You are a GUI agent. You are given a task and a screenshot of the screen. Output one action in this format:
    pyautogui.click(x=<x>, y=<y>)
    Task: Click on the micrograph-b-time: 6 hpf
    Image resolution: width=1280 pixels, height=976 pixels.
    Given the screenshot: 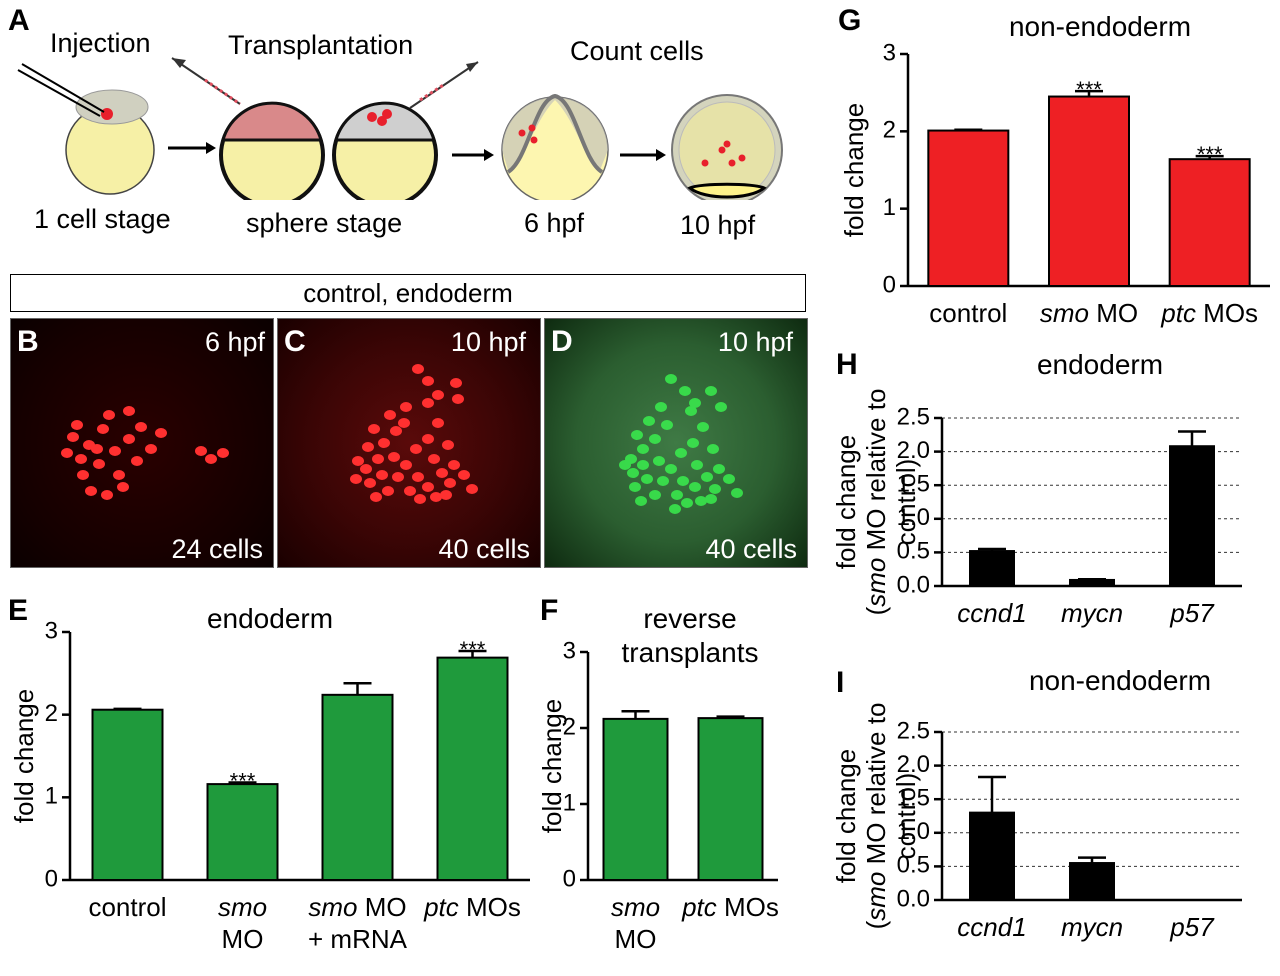 What is the action you would take?
    pyautogui.click(x=234, y=342)
    